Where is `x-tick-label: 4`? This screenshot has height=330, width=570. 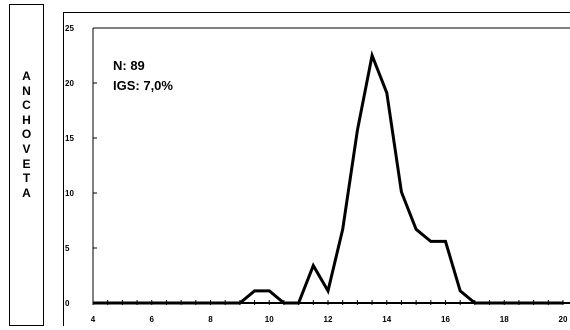 x-tick-label: 4 is located at coordinates (93, 319).